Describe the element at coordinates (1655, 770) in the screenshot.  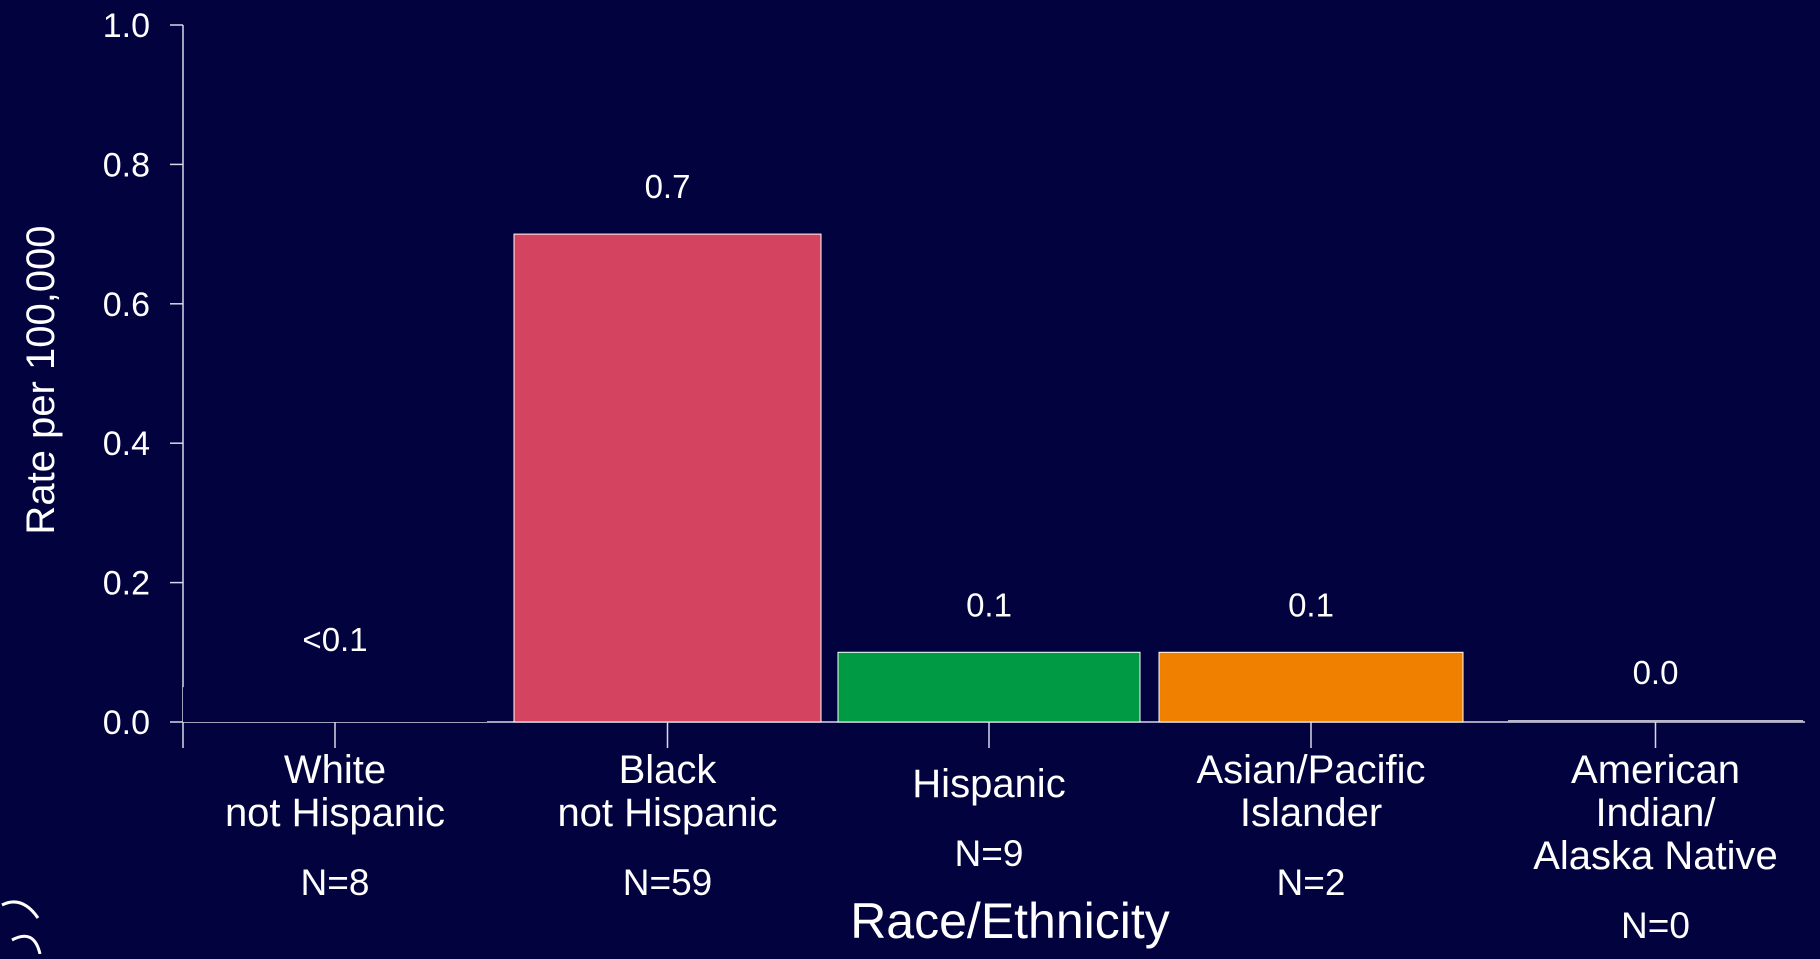
I see `x-tick-label: American` at that location.